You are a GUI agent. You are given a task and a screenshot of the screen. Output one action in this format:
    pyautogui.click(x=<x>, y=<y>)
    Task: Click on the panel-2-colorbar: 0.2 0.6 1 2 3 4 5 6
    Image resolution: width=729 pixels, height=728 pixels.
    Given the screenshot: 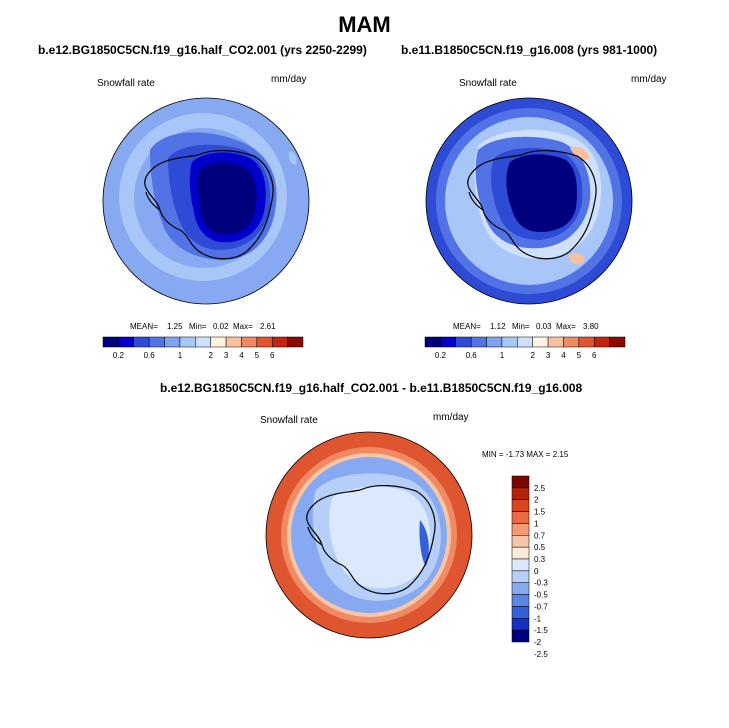 What is the action you would take?
    pyautogui.click(x=525, y=348)
    